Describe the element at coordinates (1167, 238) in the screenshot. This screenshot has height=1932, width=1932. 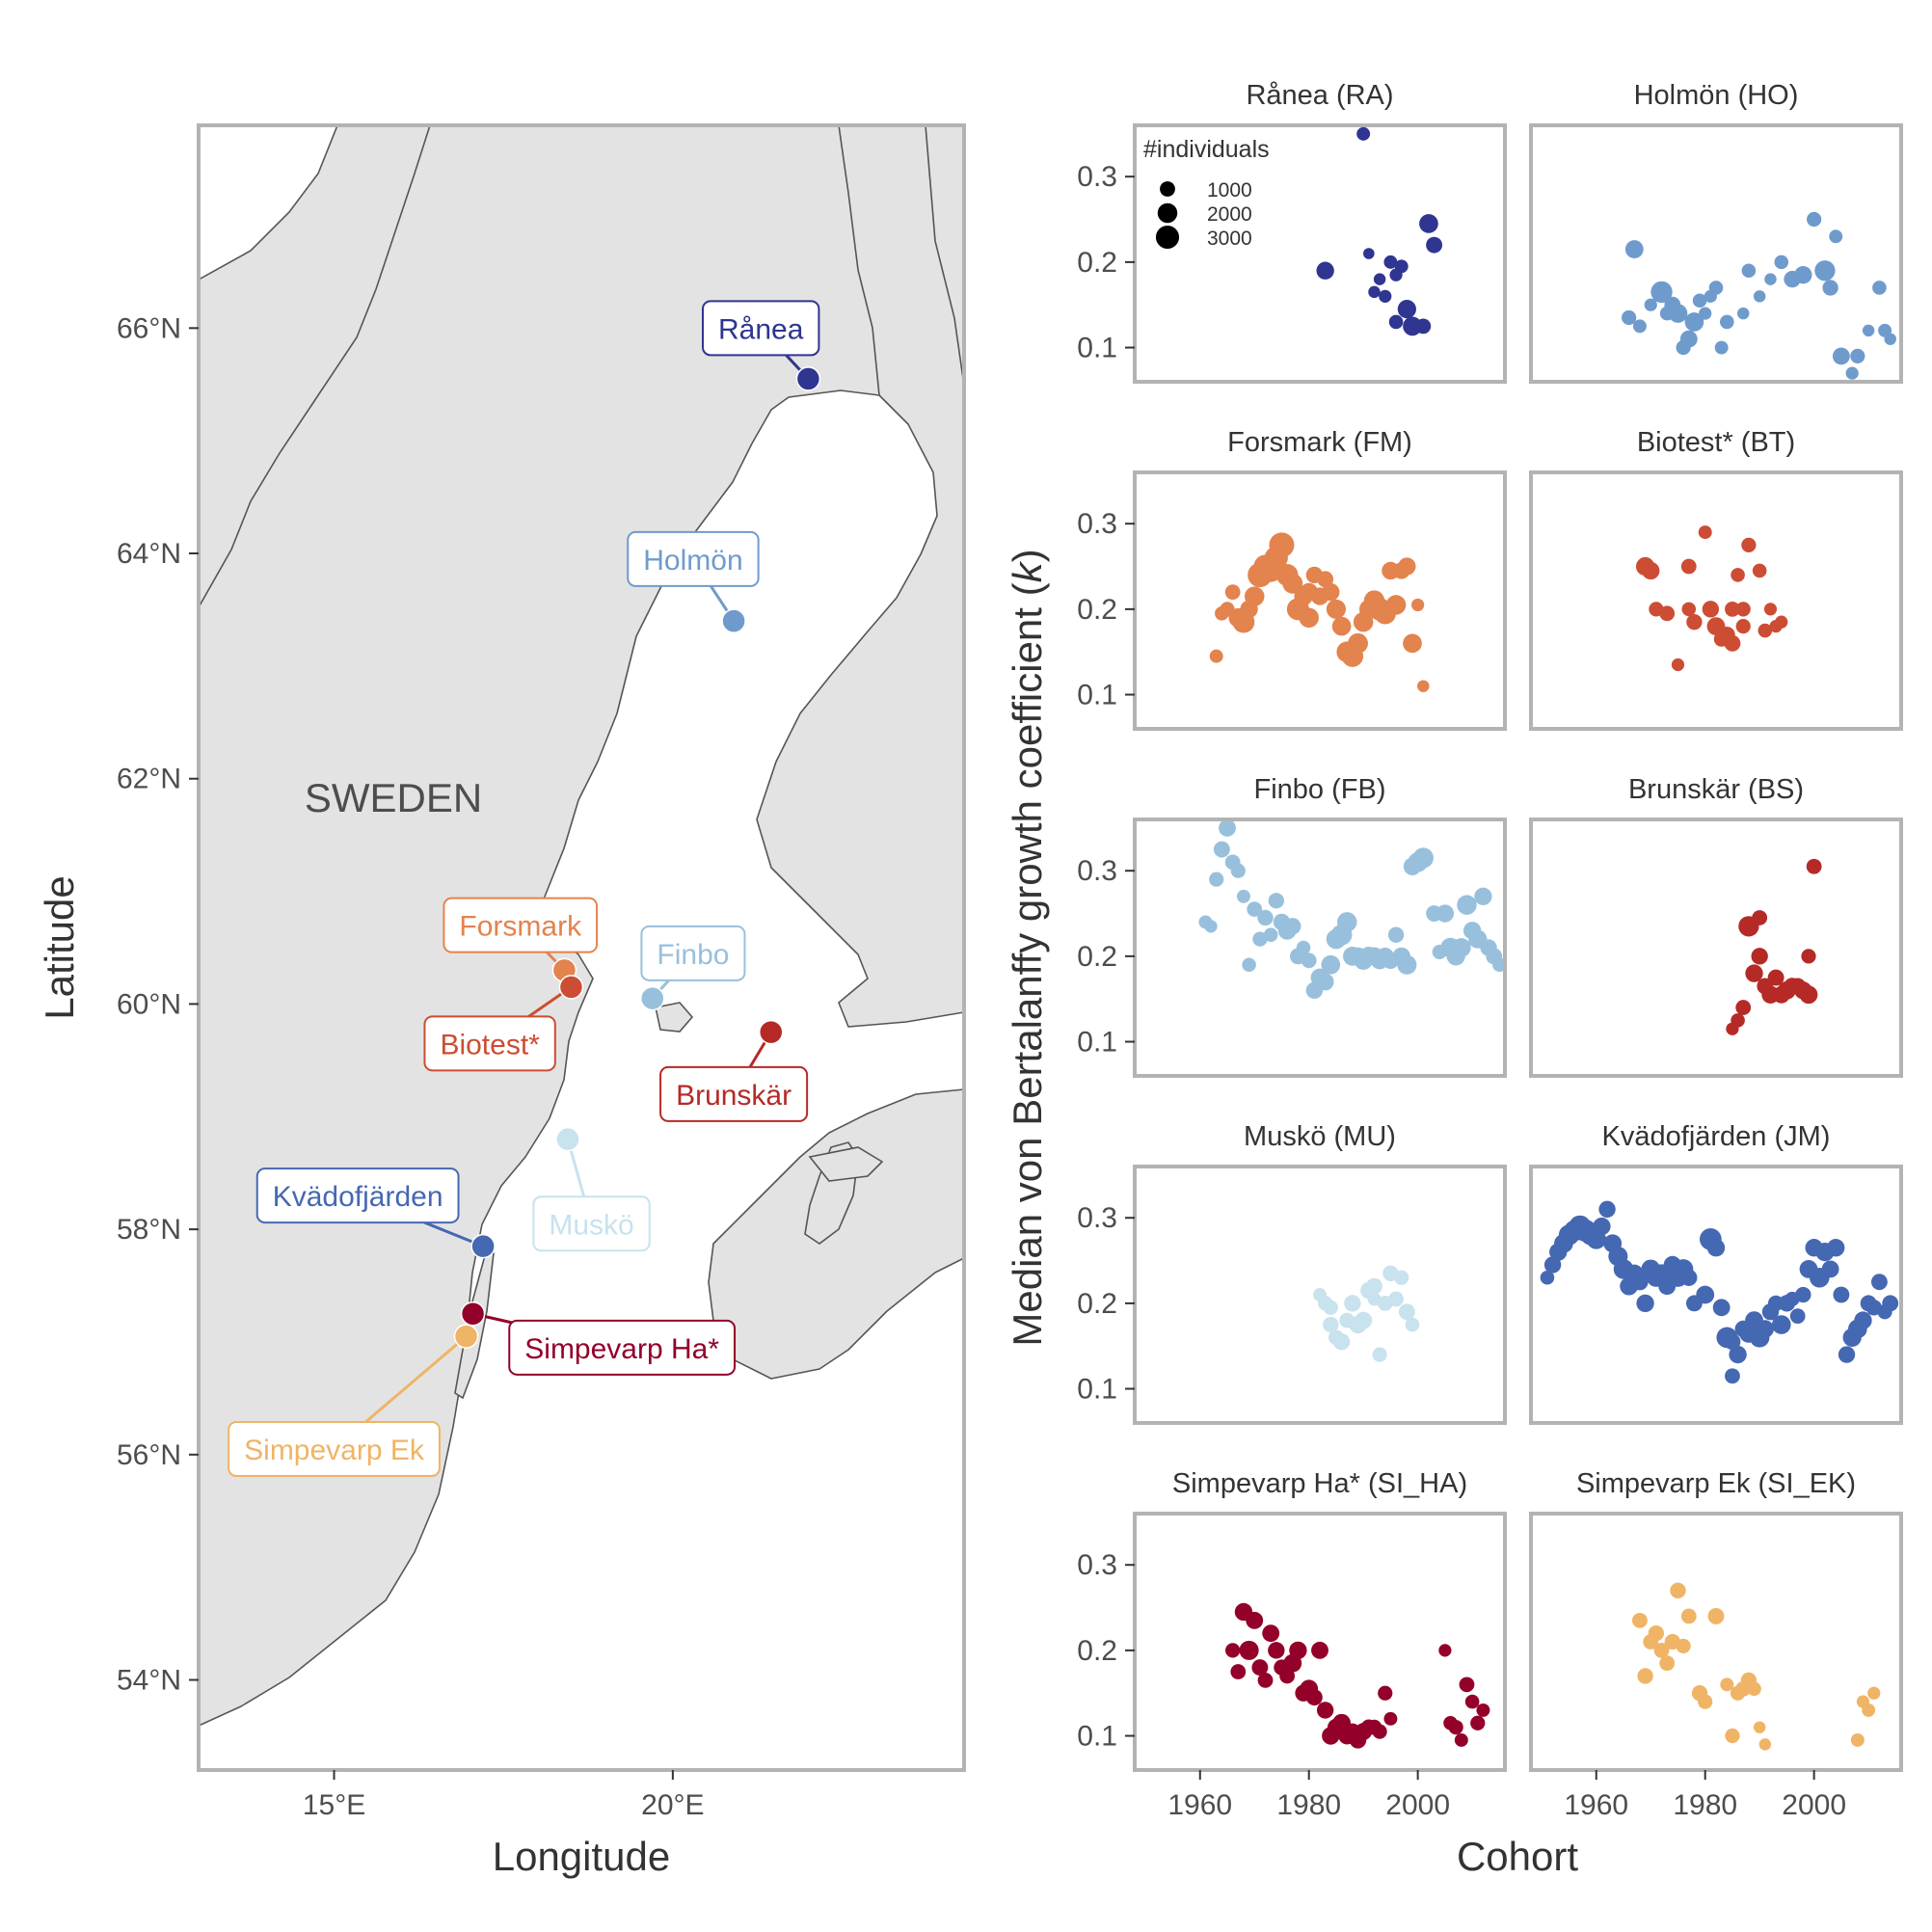
I see `size-legend-key` at that location.